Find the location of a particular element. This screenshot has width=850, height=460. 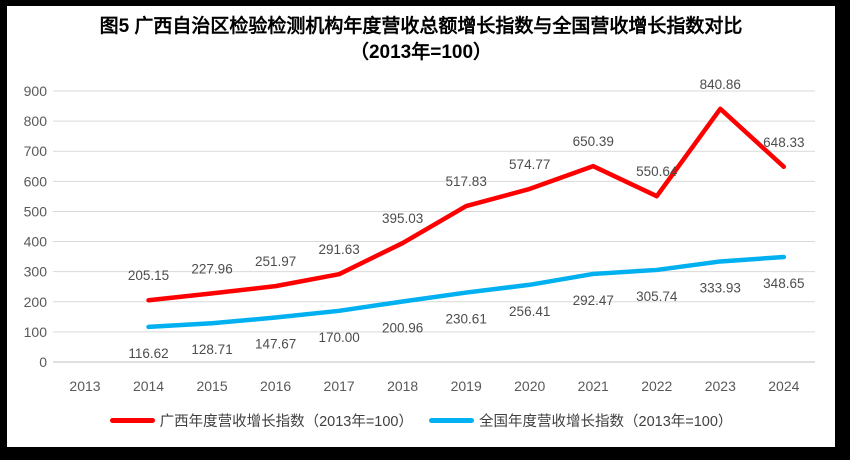

legend-item-0: 广西年度营收增长指数（2013年=100） is located at coordinates (261, 420).